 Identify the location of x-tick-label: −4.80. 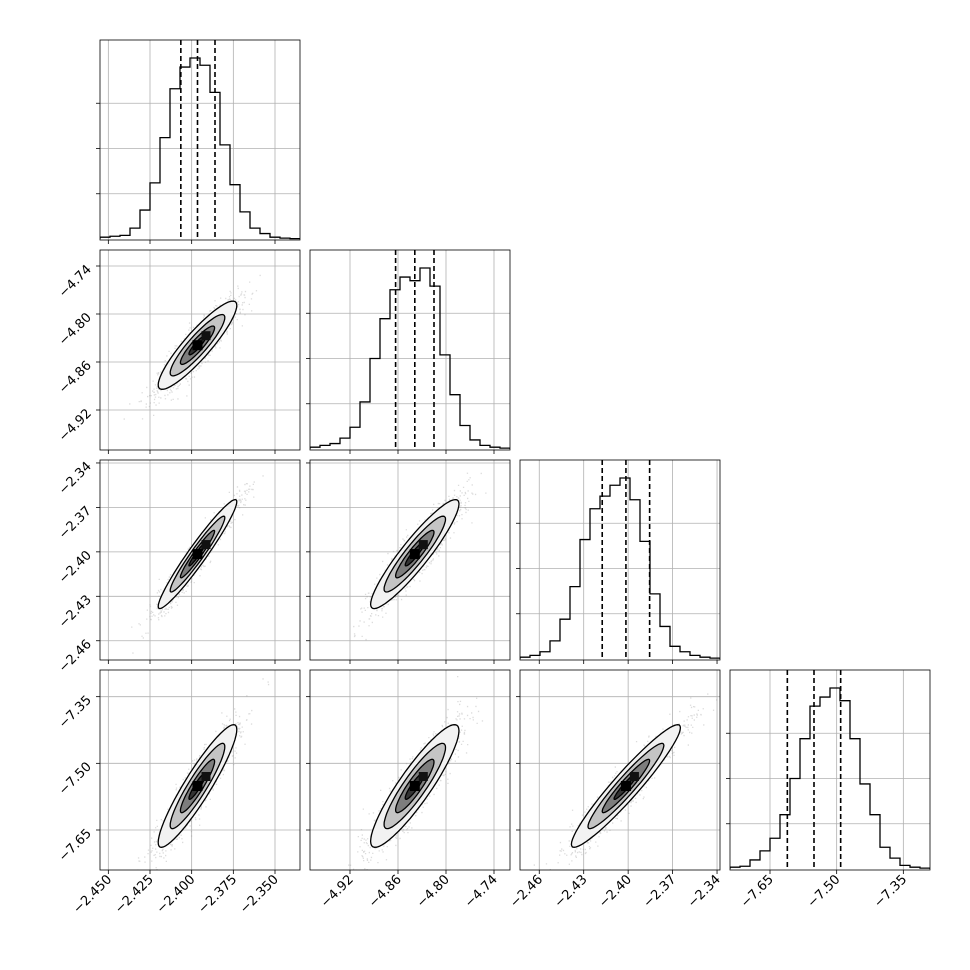
(433, 891).